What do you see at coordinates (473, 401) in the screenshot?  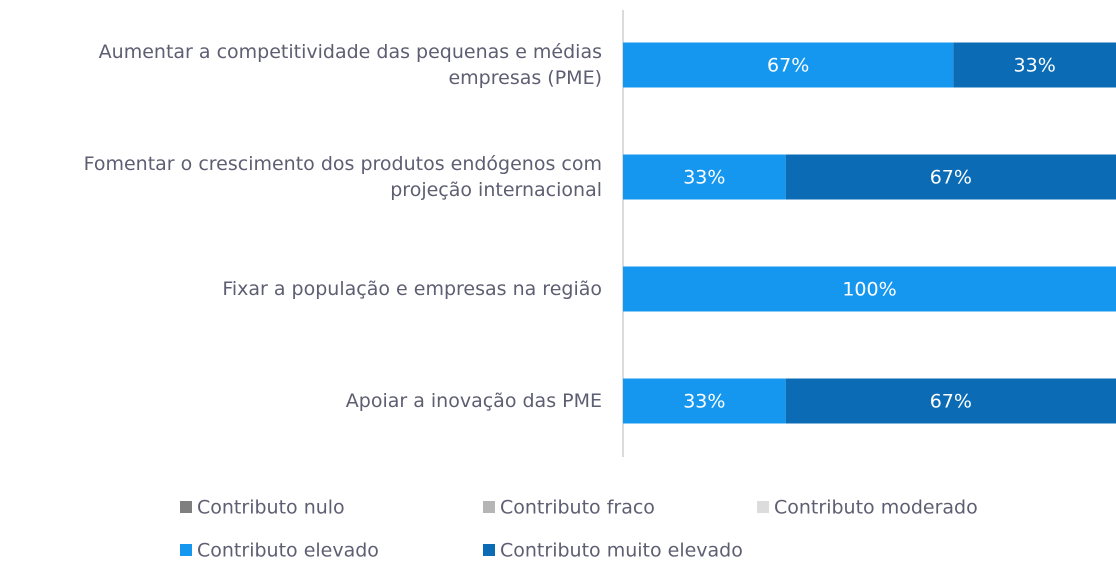 I see `category-label: Apoiar a inovação das PME` at bounding box center [473, 401].